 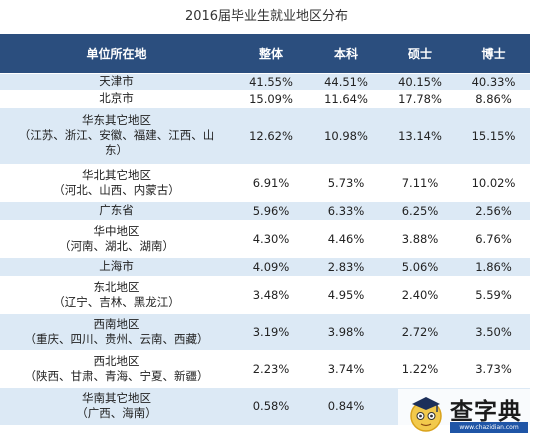 I want to click on bachelor-value: 3.98%, so click(x=346, y=332).